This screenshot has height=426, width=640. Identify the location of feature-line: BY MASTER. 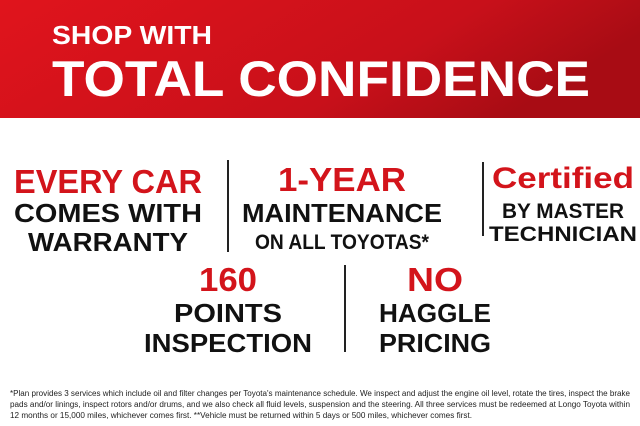
(563, 211).